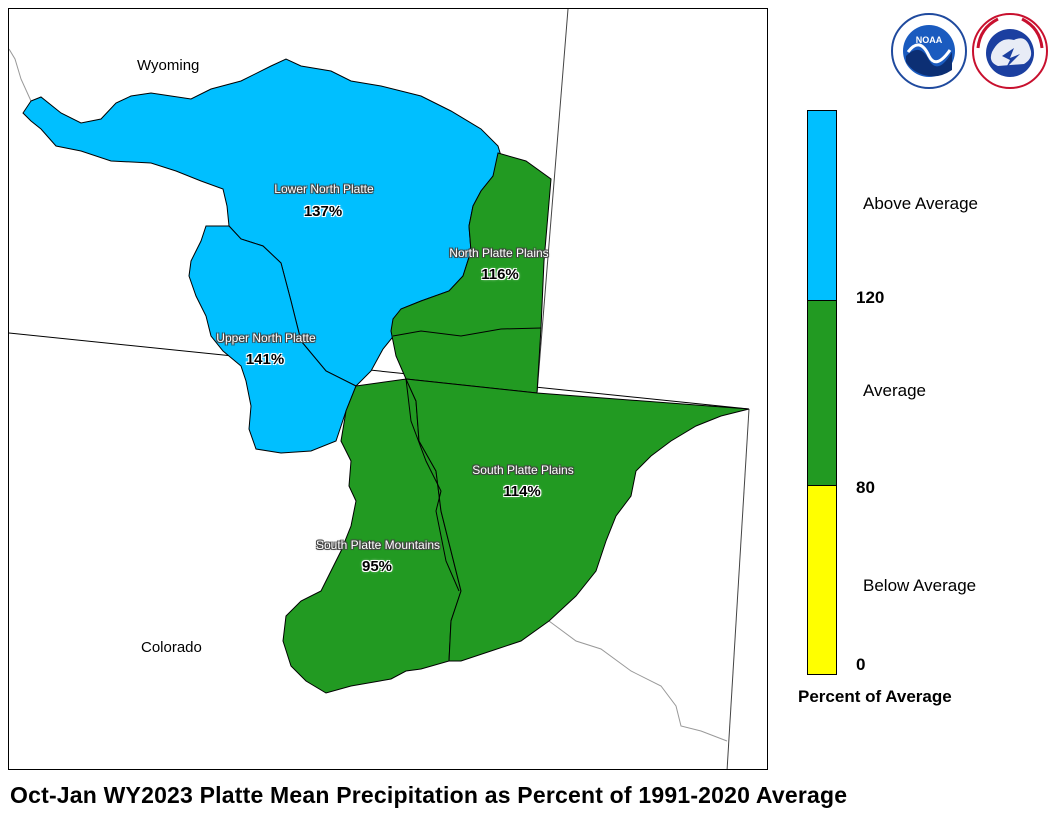  I want to click on legend-tick-80: 80, so click(865, 487).